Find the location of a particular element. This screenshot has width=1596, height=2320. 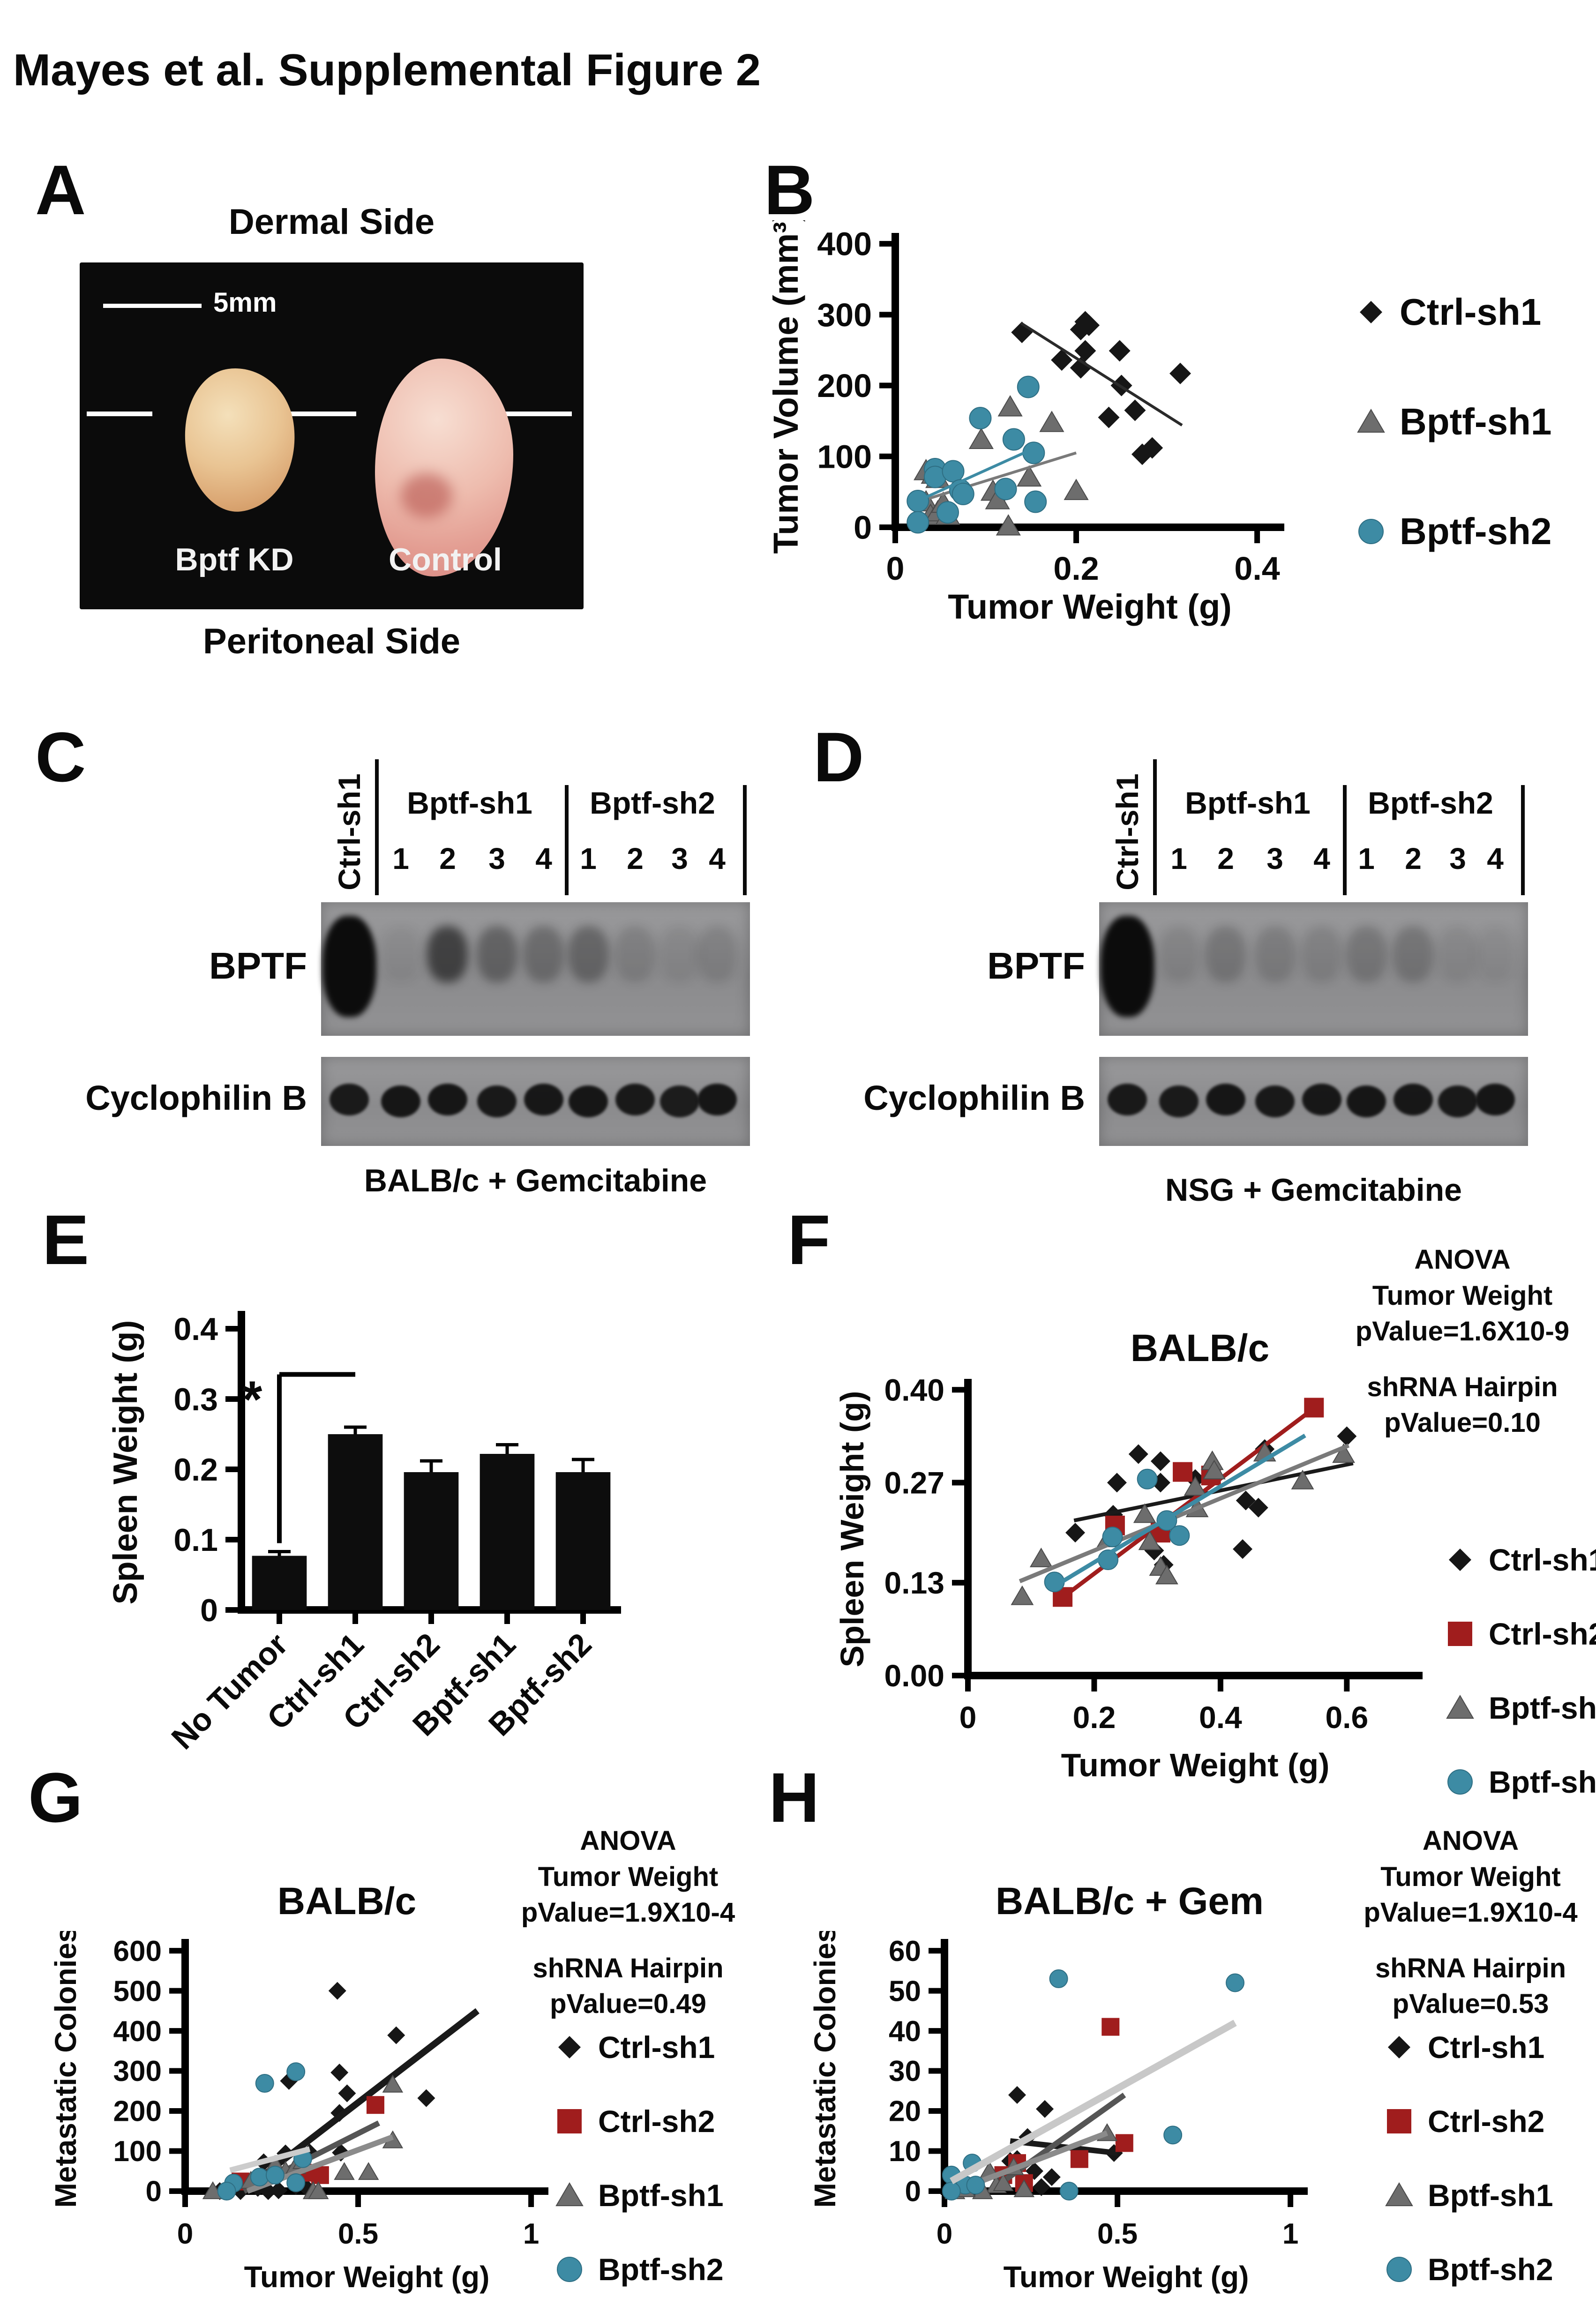

panel-c-cyclophilin-row-label: Cyclophilin B is located at coordinates (196, 1098).